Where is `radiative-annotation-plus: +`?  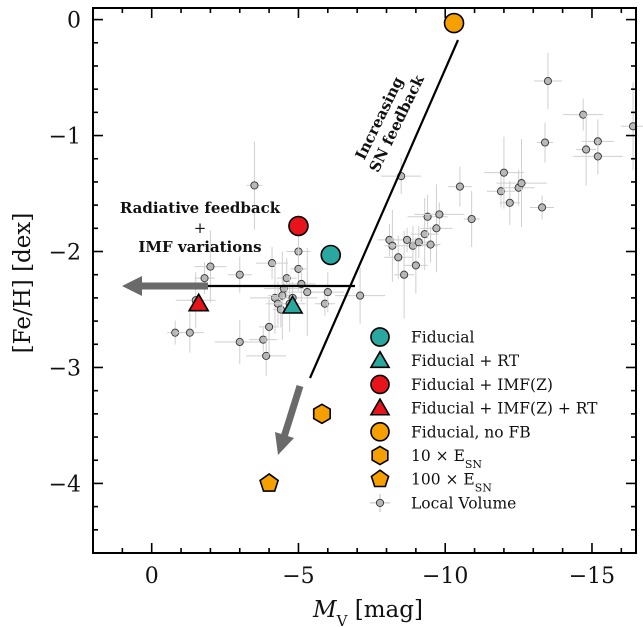
radiative-annotation-plus: + is located at coordinates (200, 228).